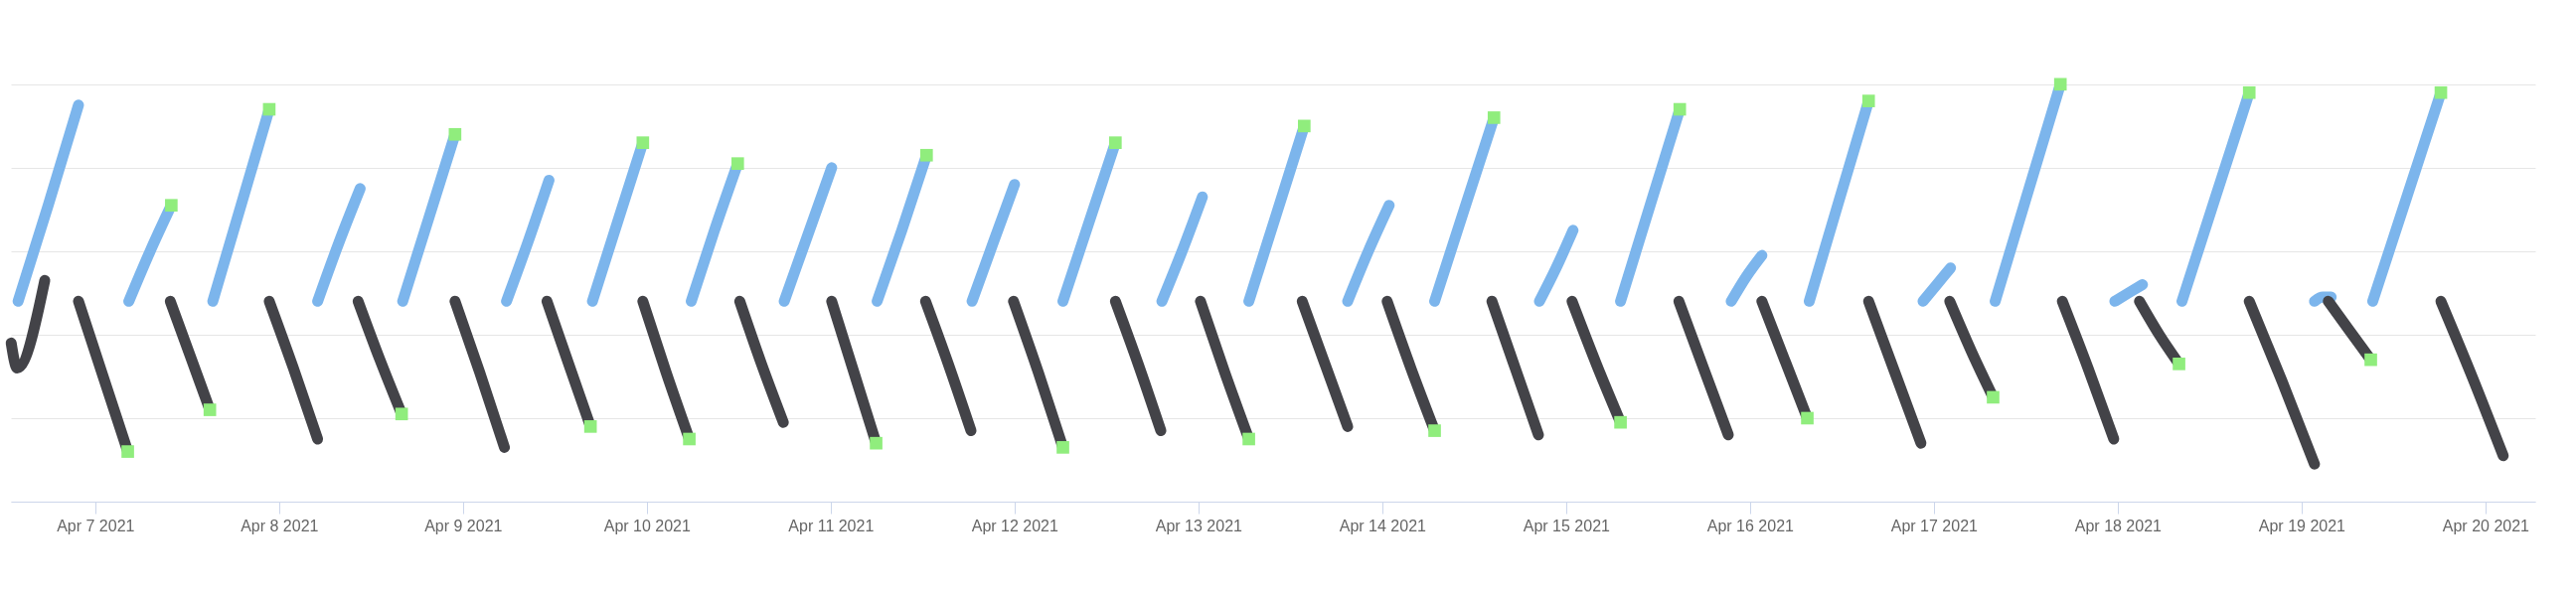  I want to click on x-tick-label: Apr 16 2021, so click(1750, 525).